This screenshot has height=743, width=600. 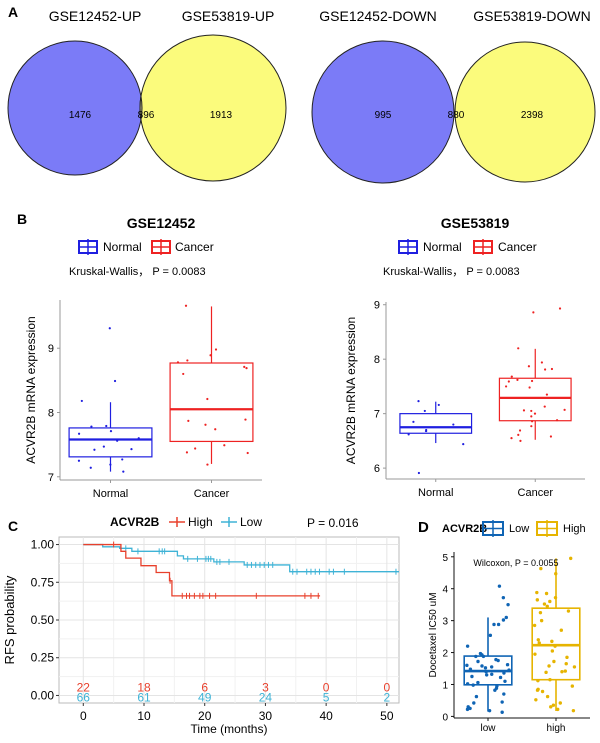 I want to click on y-tick-label: 0.50, so click(x=43, y=620).